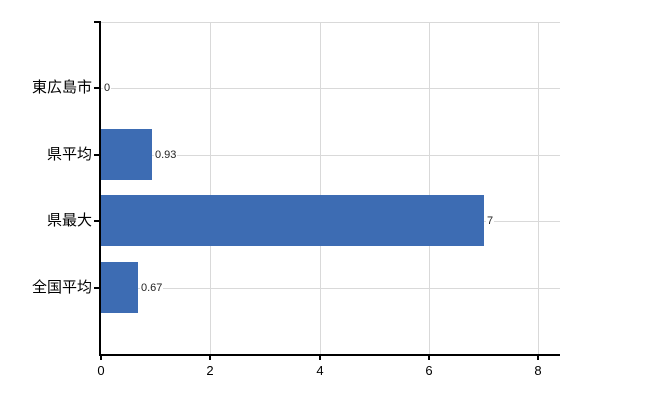 Image resolution: width=650 pixels, height=400 pixels. Describe the element at coordinates (429, 370) in the screenshot. I see `x-tick-label: 6` at that location.